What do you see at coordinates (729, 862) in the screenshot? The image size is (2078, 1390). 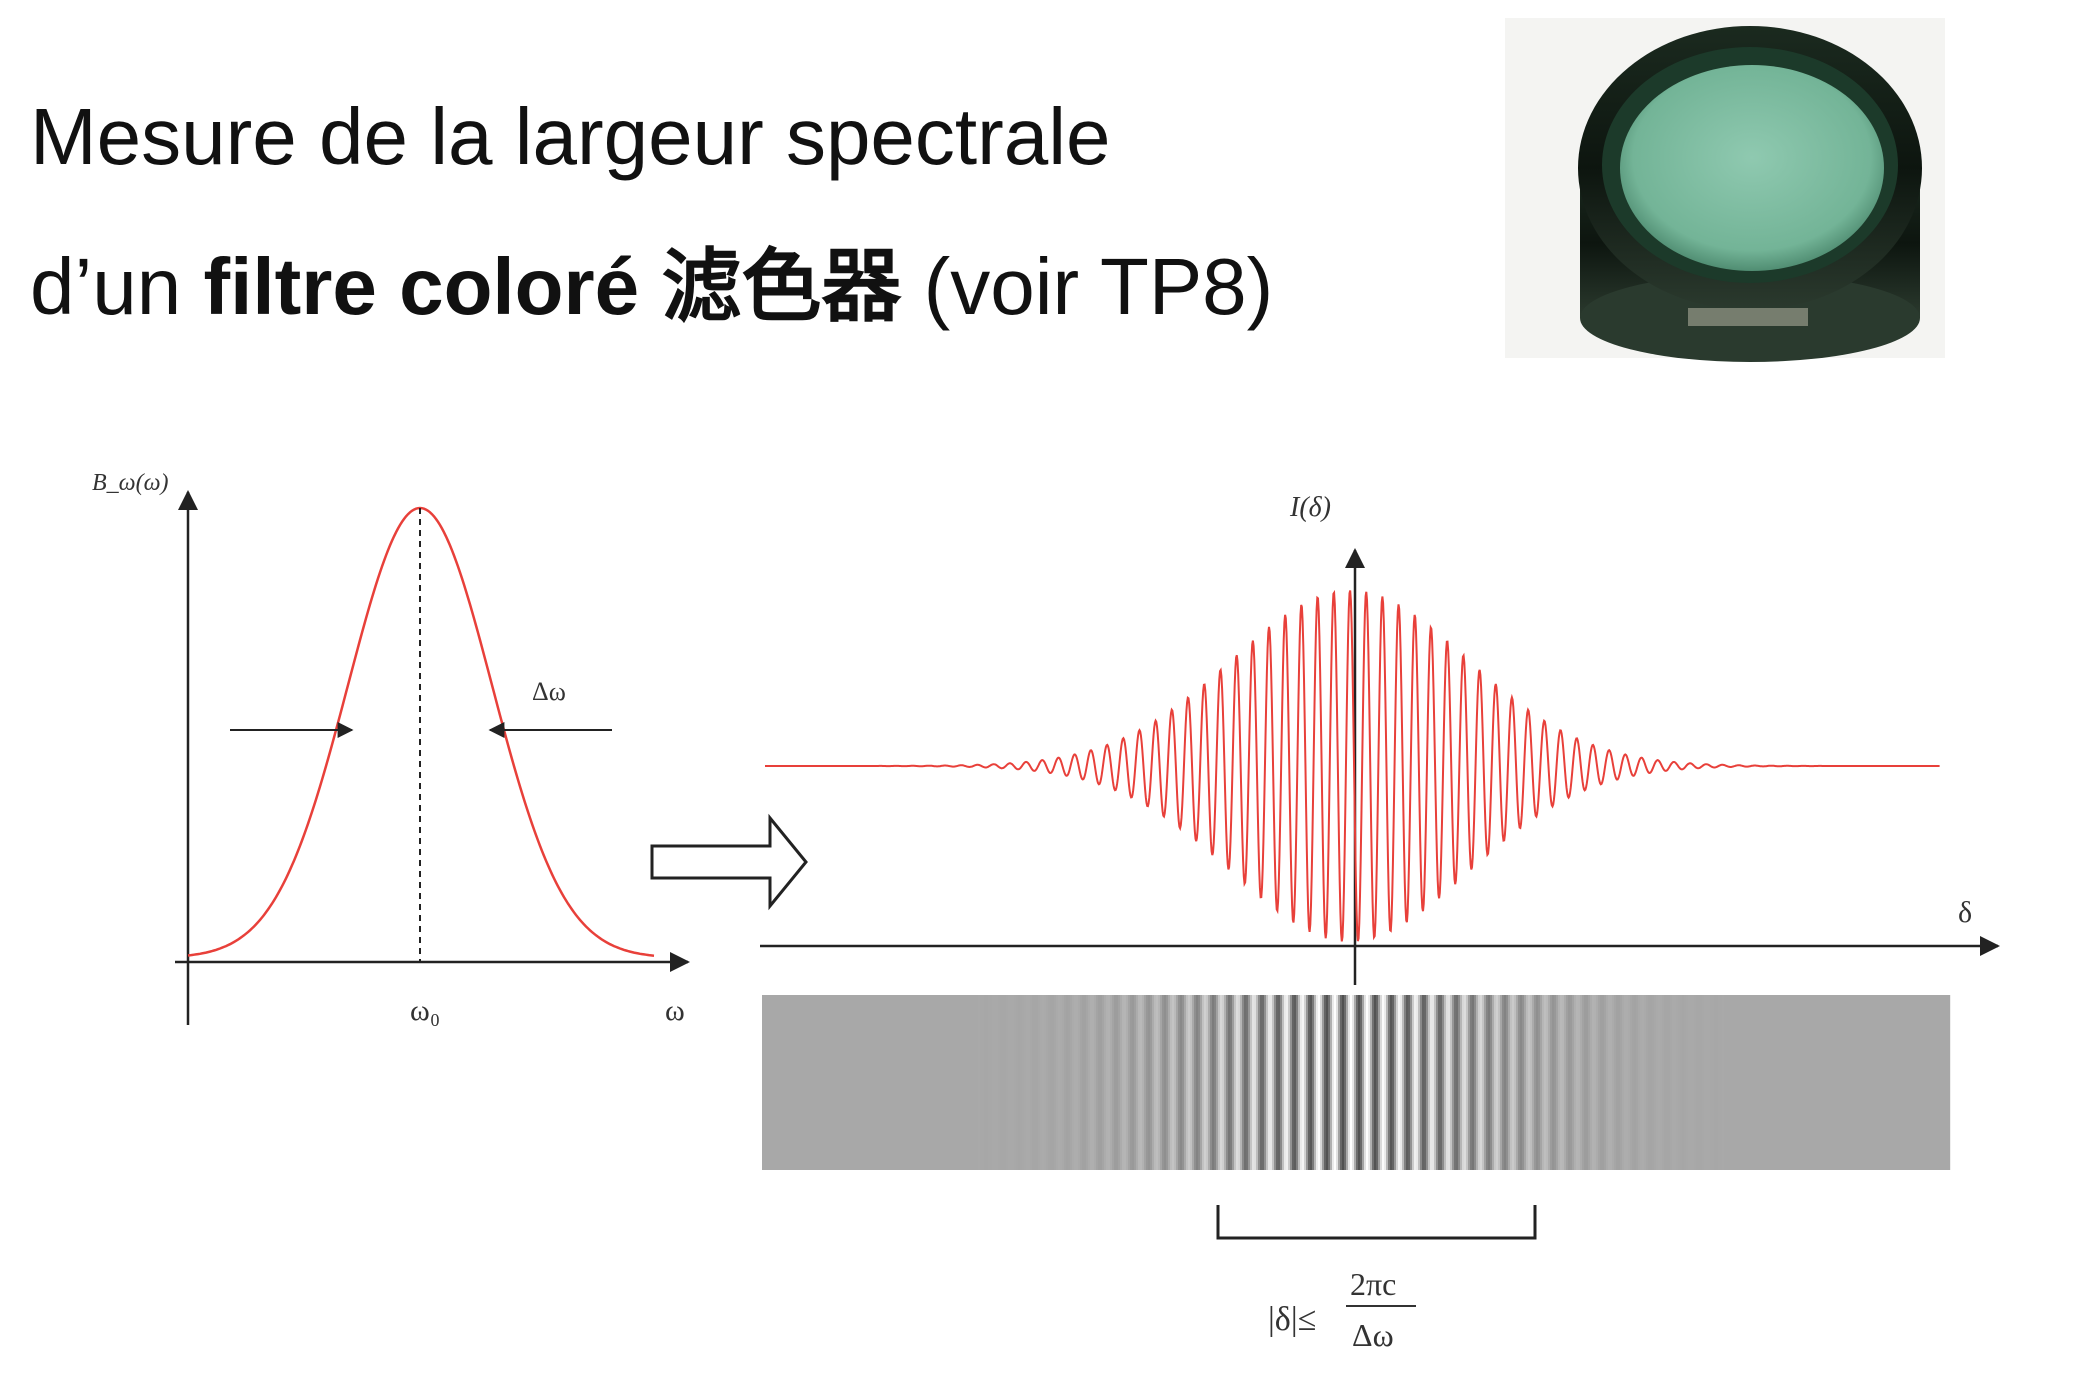 I see `transform-arrow-icon` at bounding box center [729, 862].